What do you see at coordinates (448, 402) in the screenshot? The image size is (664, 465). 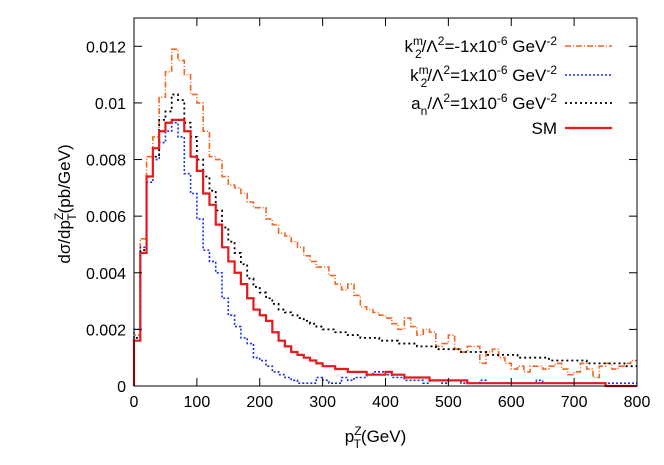 I see `x-tick-label: 500` at bounding box center [448, 402].